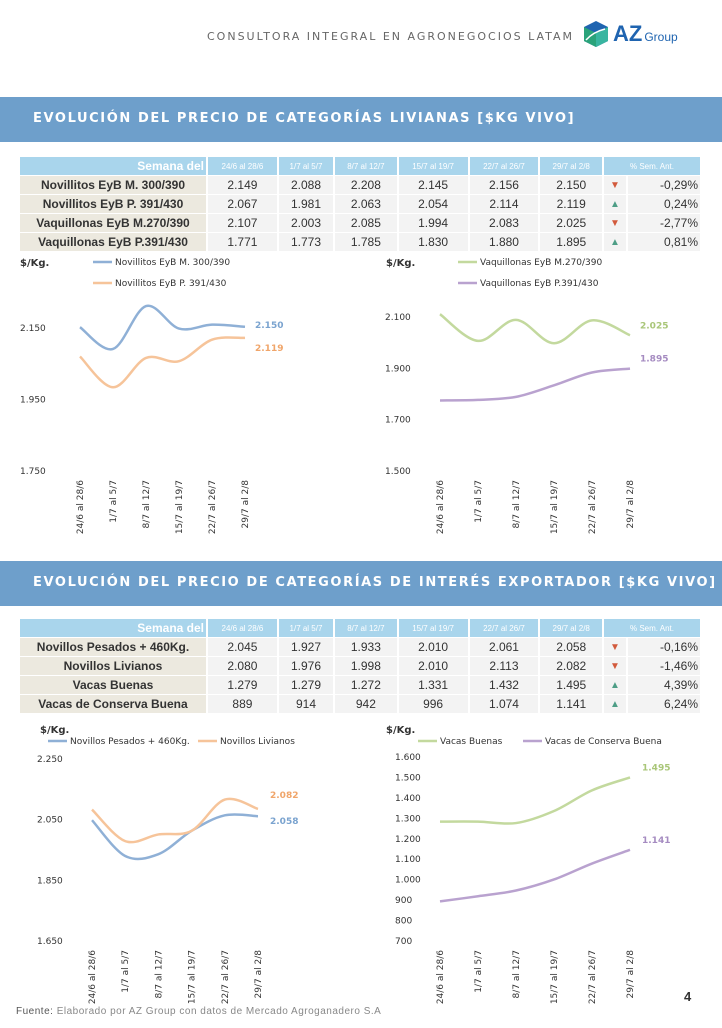 The height and width of the screenshot is (1028, 722). Describe the element at coordinates (504, 204) in the screenshot. I see `value-cell: 2.114` at that location.